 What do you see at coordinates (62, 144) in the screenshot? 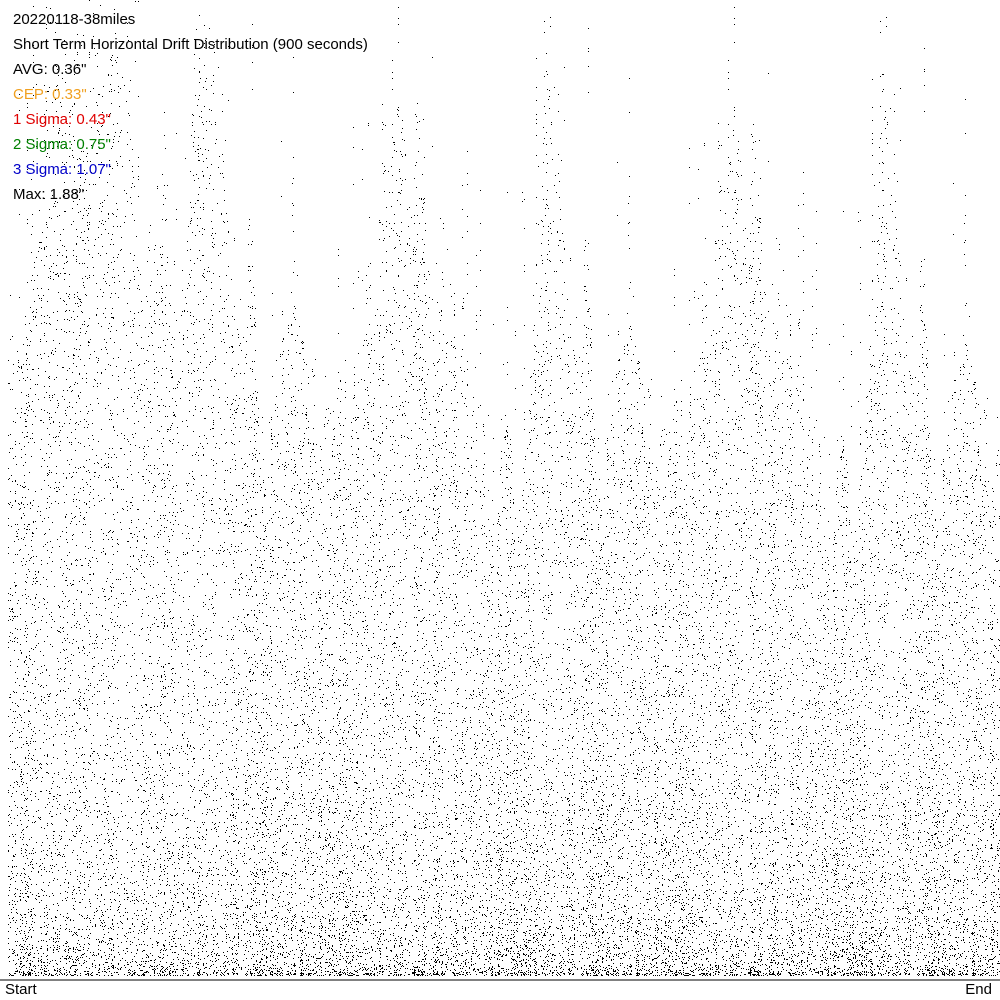
I see `stat-label: 2 Sigma: 0.75"` at bounding box center [62, 144].